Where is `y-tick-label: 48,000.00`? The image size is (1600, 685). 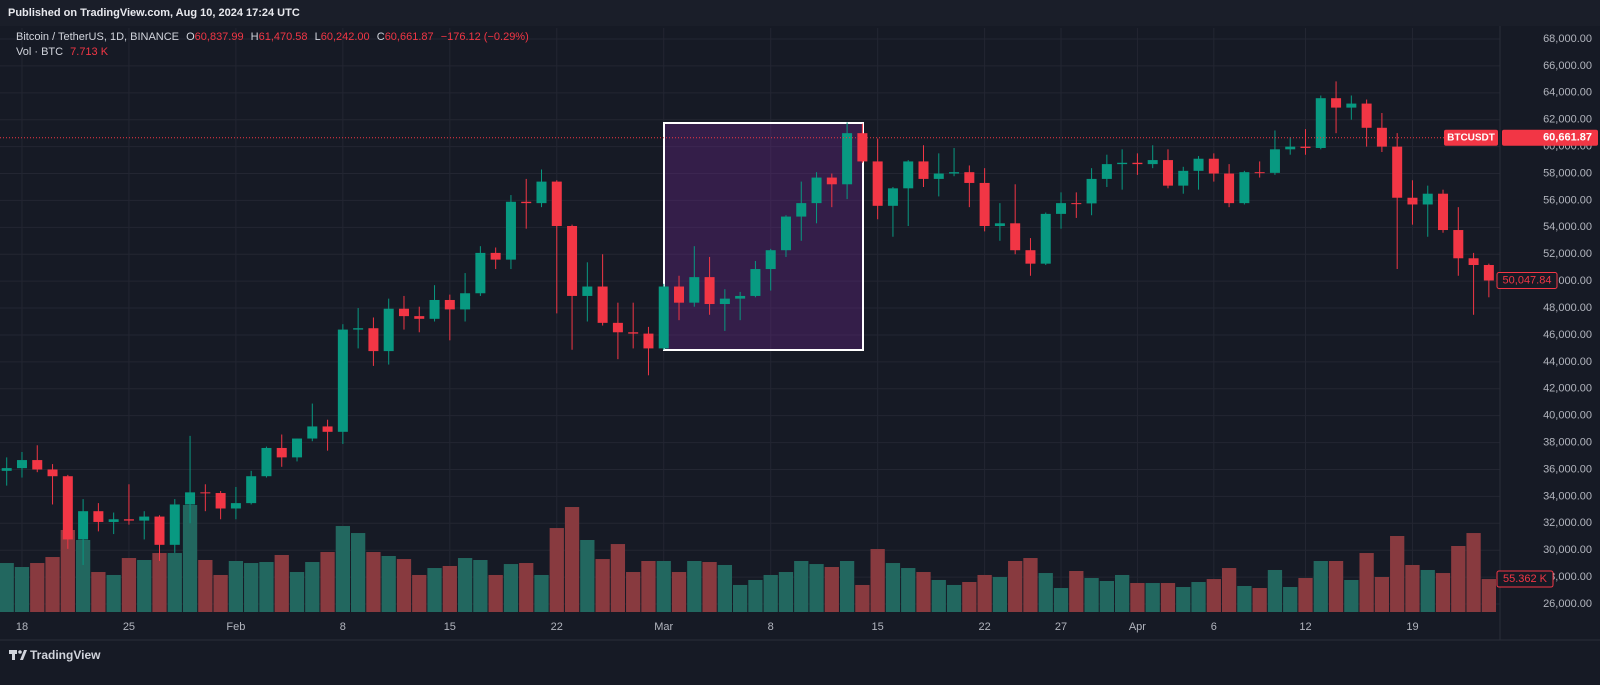 y-tick-label: 48,000.00 is located at coordinates (1567, 308).